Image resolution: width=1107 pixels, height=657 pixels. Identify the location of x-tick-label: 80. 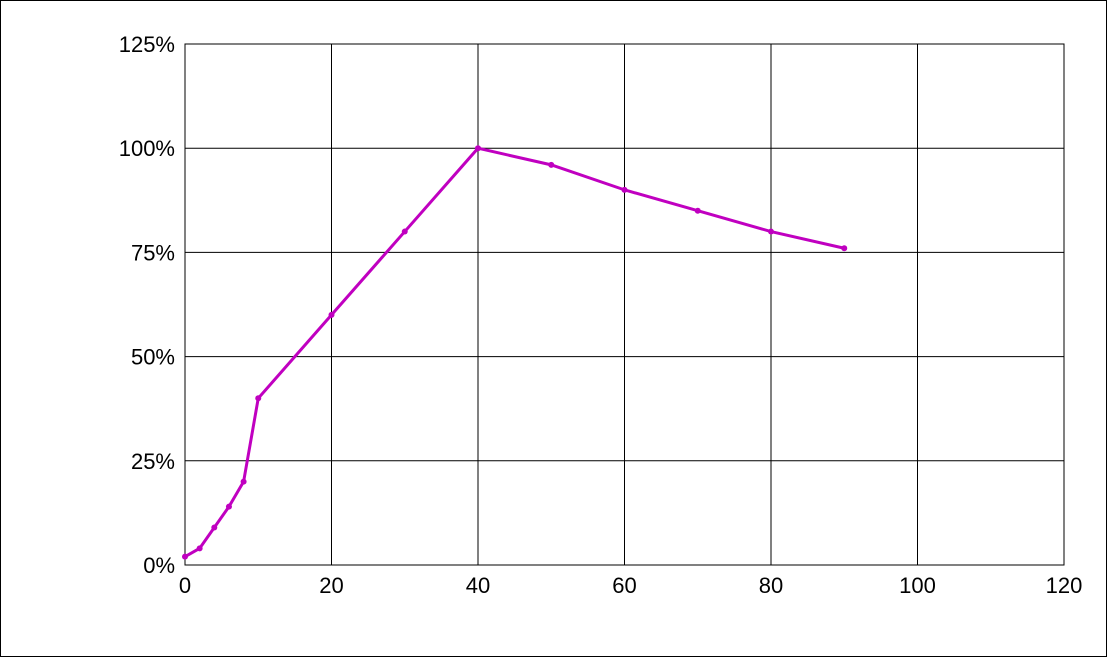
(771, 585).